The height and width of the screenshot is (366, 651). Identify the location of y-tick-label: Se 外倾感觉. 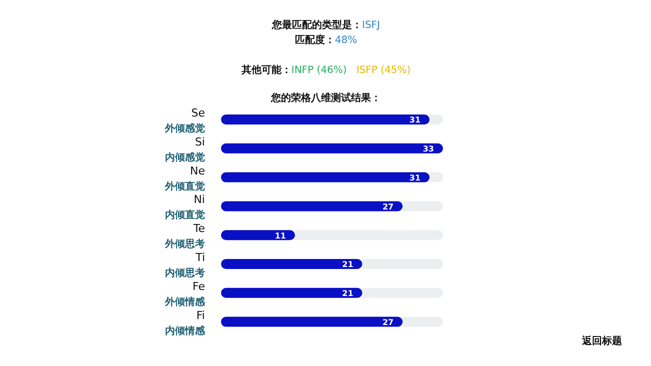
(185, 120).